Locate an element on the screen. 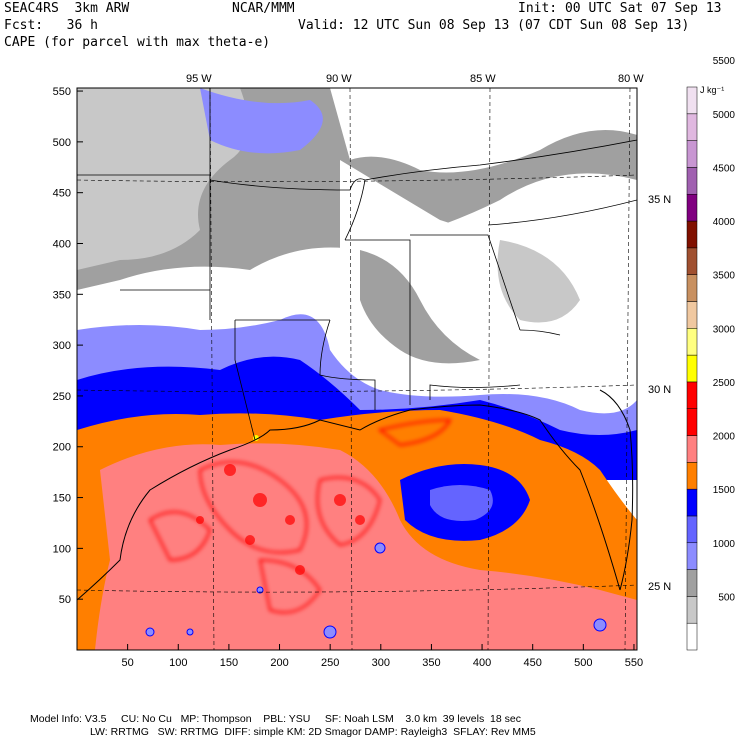  y-tick-label: 550 is located at coordinates (62, 92).